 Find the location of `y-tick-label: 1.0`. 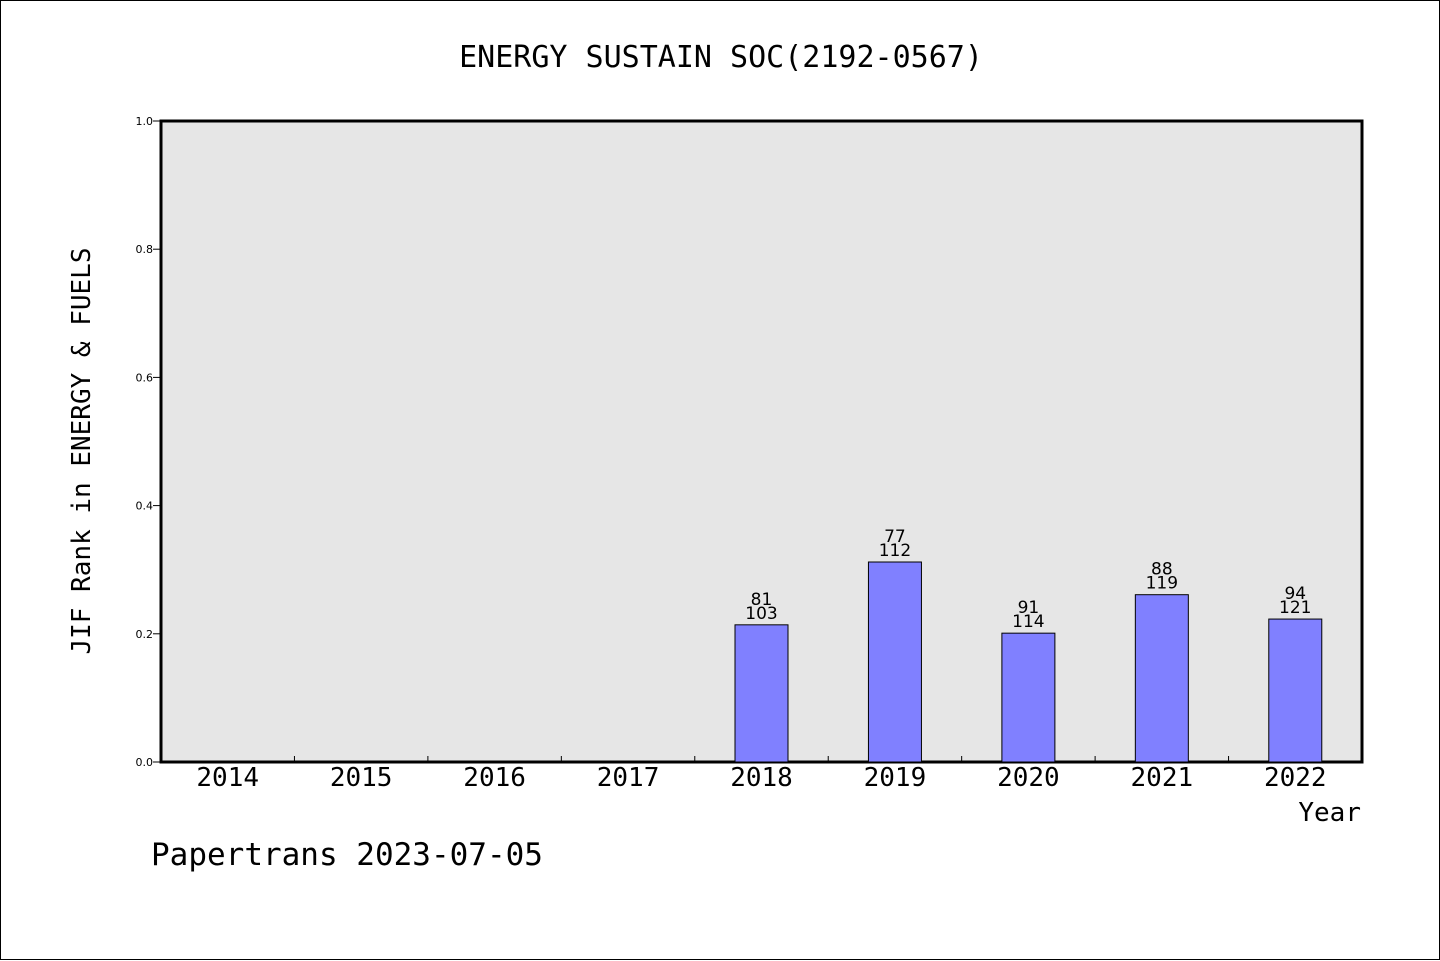

y-tick-label: 1.0 is located at coordinates (145, 121).